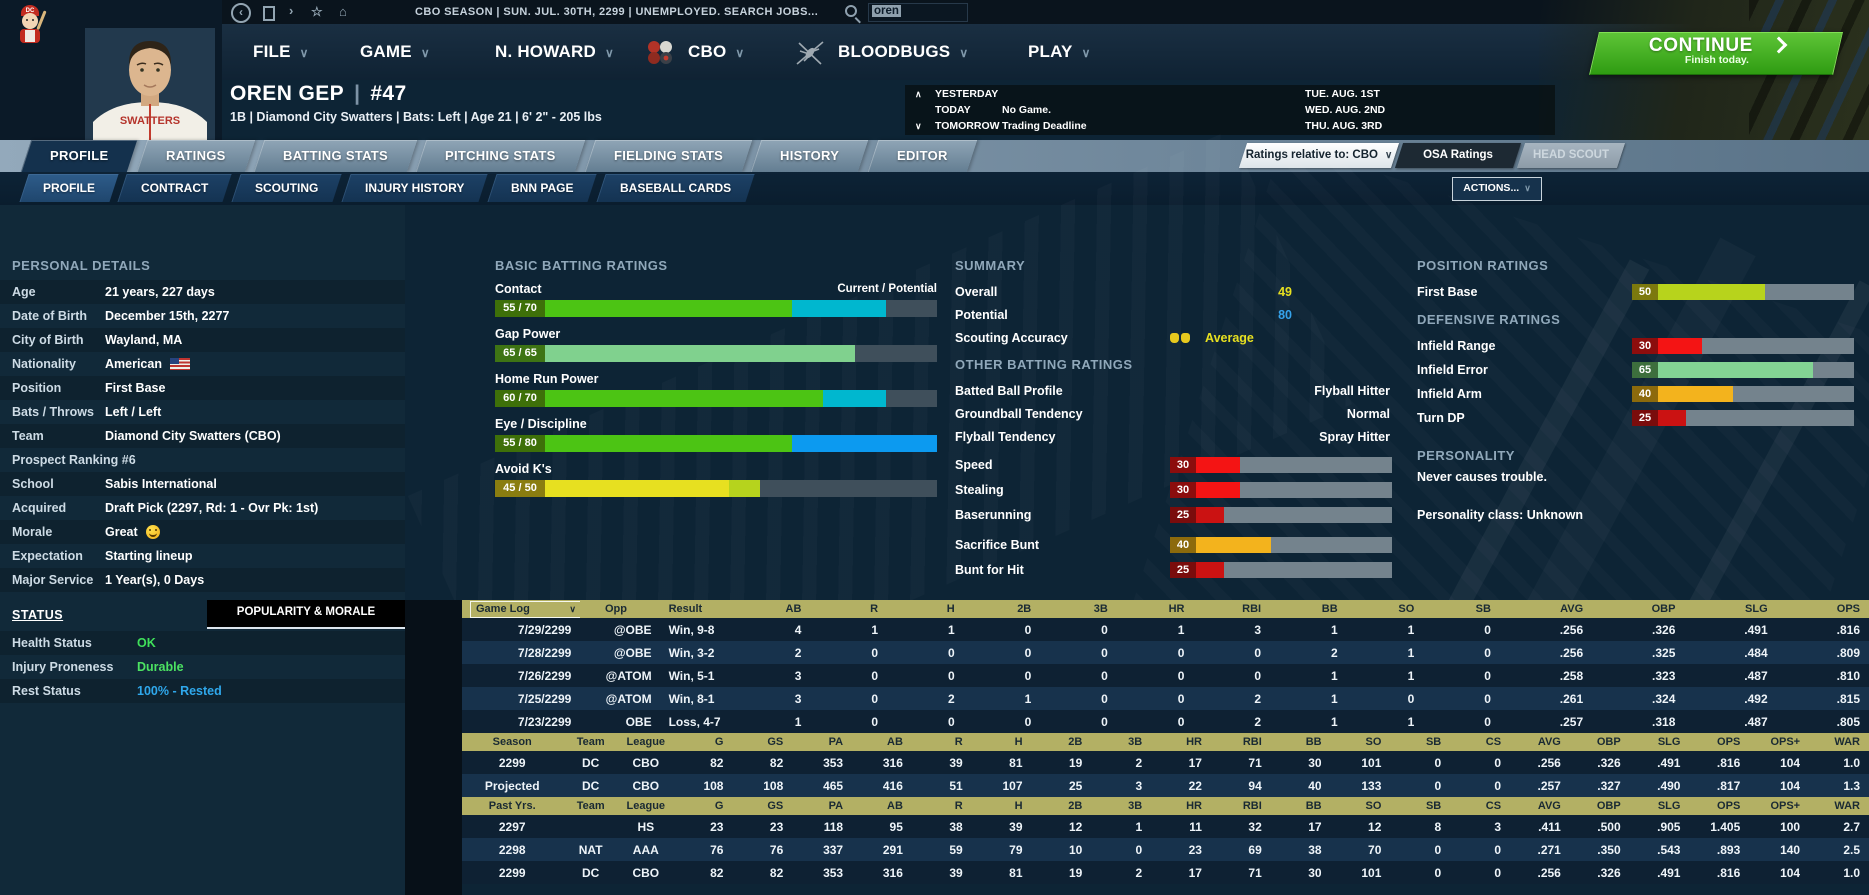  What do you see at coordinates (809, 156) in the screenshot?
I see `tab-history: HISTORY` at bounding box center [809, 156].